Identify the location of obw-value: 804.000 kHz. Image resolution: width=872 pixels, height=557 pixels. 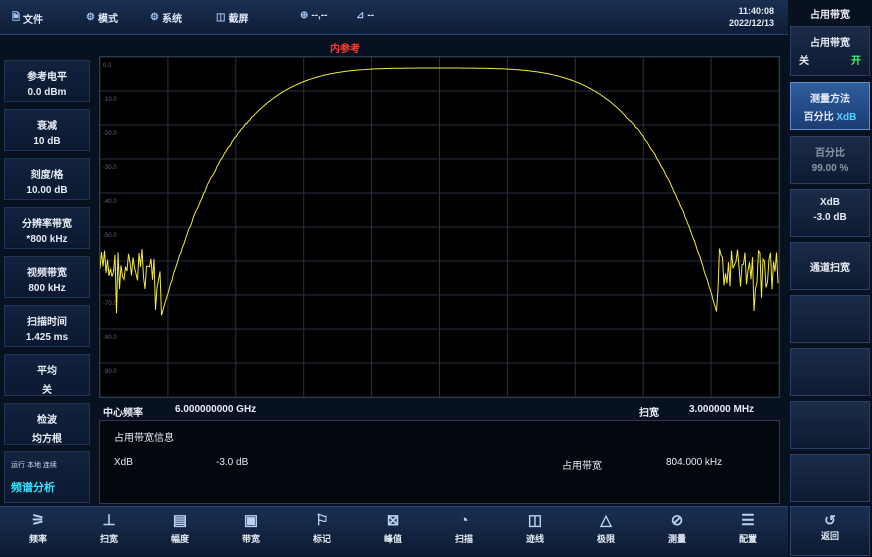
(694, 462).